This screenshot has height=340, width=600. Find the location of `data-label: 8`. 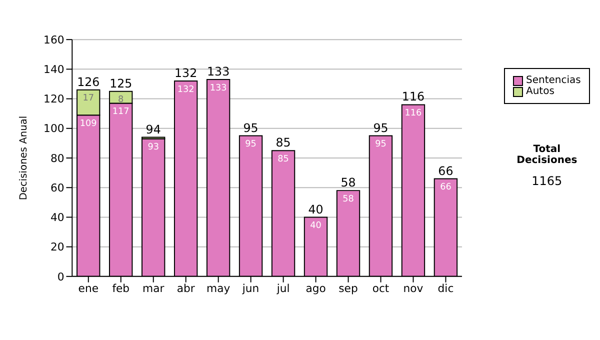

data-label: 8 is located at coordinates (121, 100).